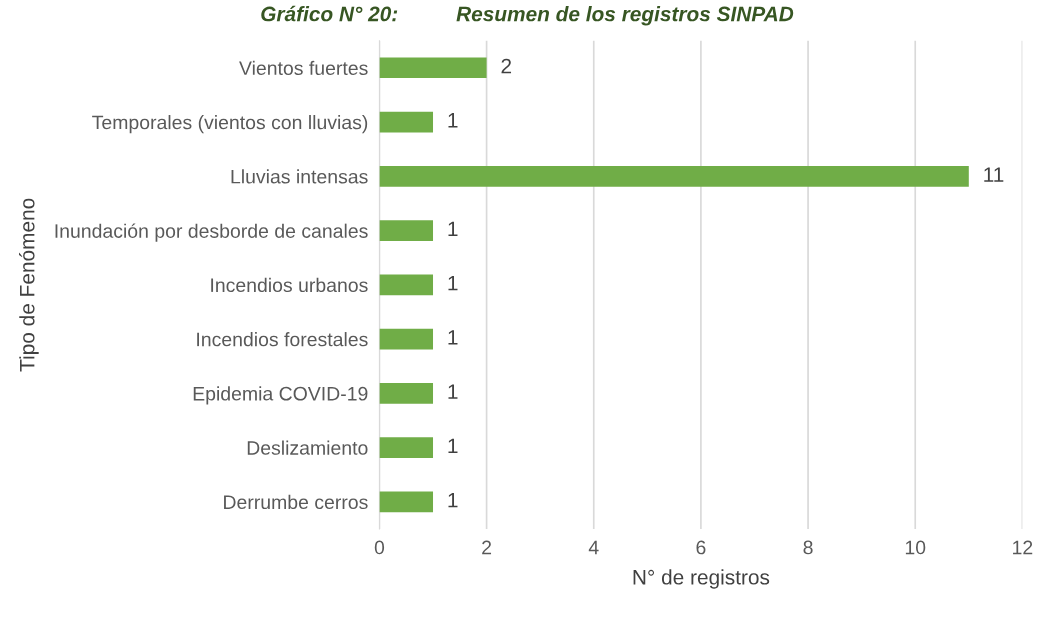  Describe the element at coordinates (29, 285) in the screenshot. I see `y-axis-title: Tipo de Fenómeno` at that location.